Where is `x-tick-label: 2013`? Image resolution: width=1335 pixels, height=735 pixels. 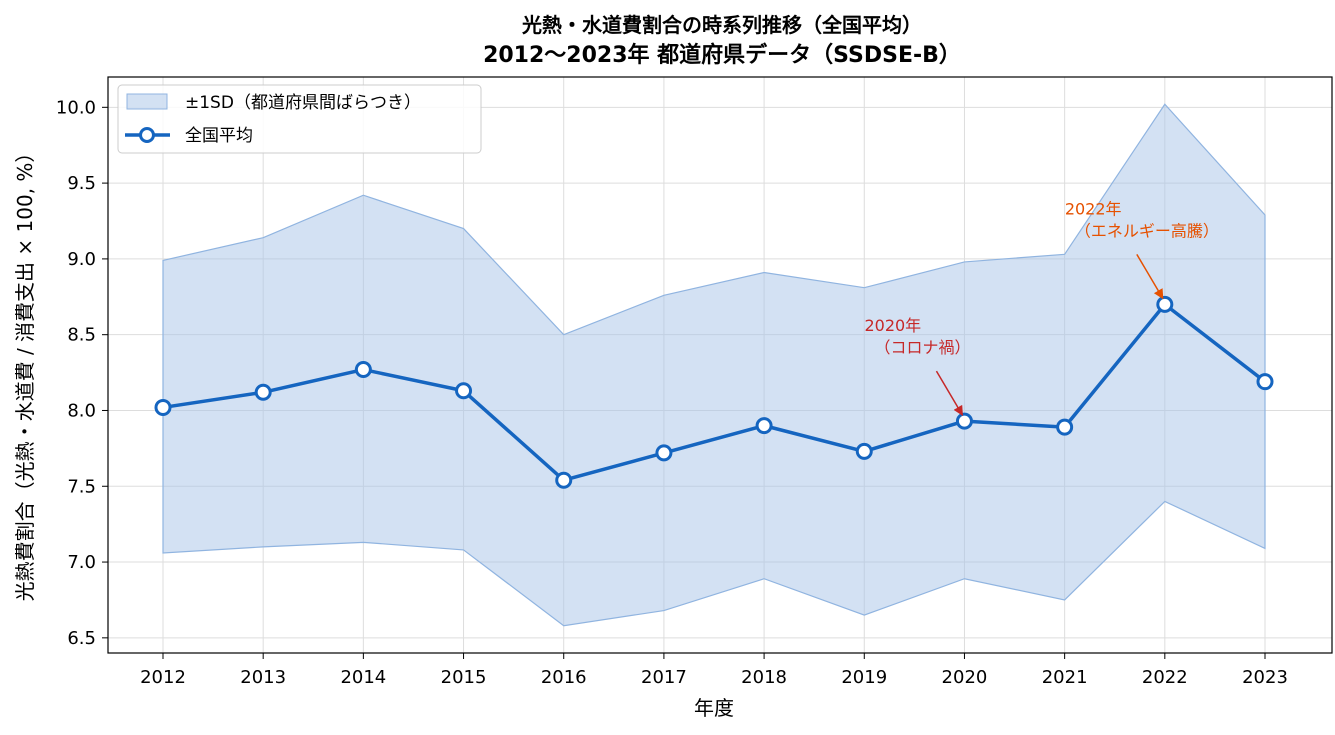
x-tick-label: 2013 is located at coordinates (263, 677).